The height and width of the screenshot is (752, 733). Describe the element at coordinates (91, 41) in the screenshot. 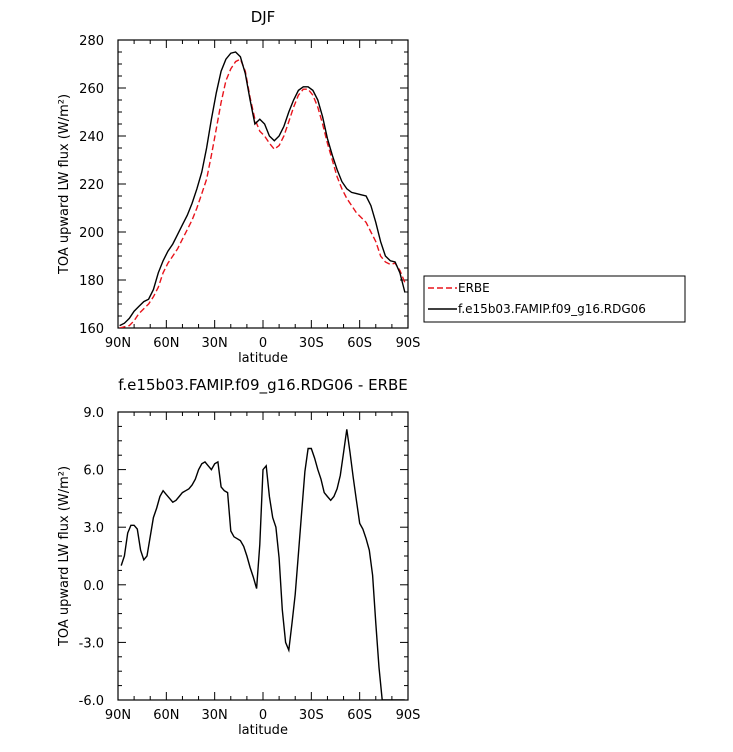

I see `y-tick-label: 280` at that location.